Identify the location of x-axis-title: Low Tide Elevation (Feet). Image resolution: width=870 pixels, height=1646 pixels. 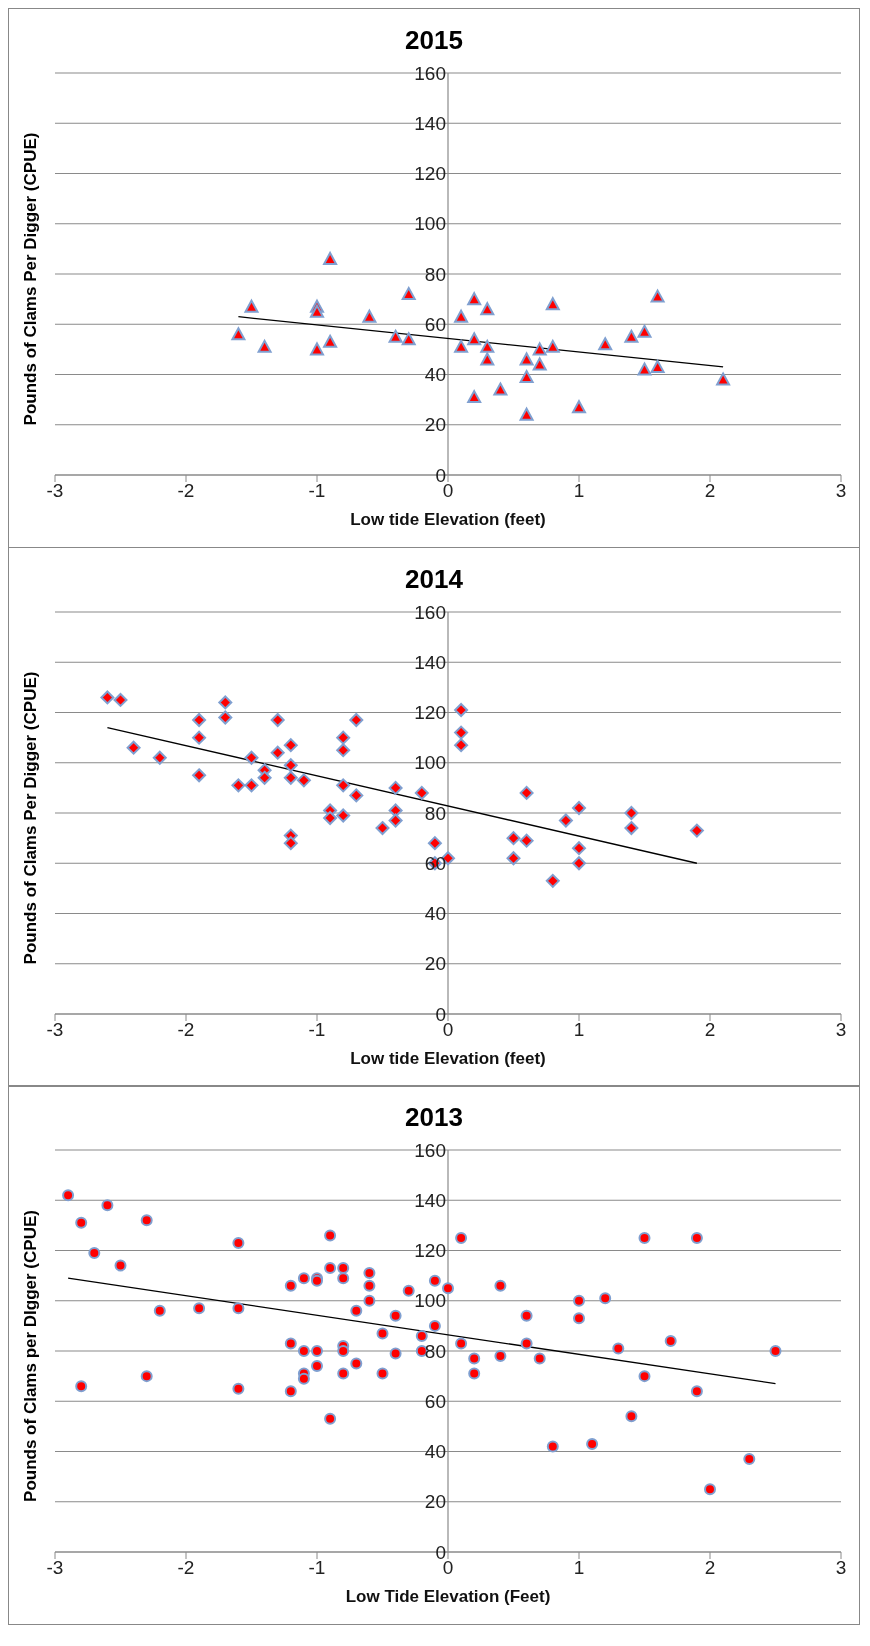
(448, 1596).